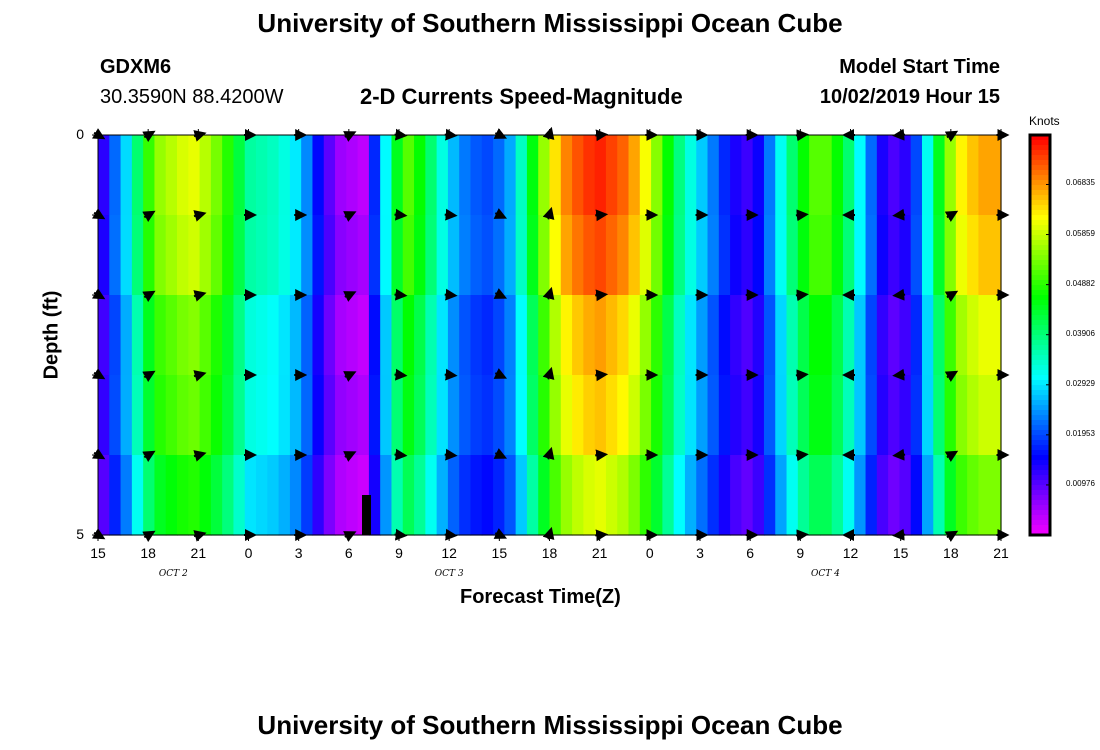 The height and width of the screenshot is (750, 1100). Describe the element at coordinates (750, 553) in the screenshot. I see `x-tick-label: 6` at that location.